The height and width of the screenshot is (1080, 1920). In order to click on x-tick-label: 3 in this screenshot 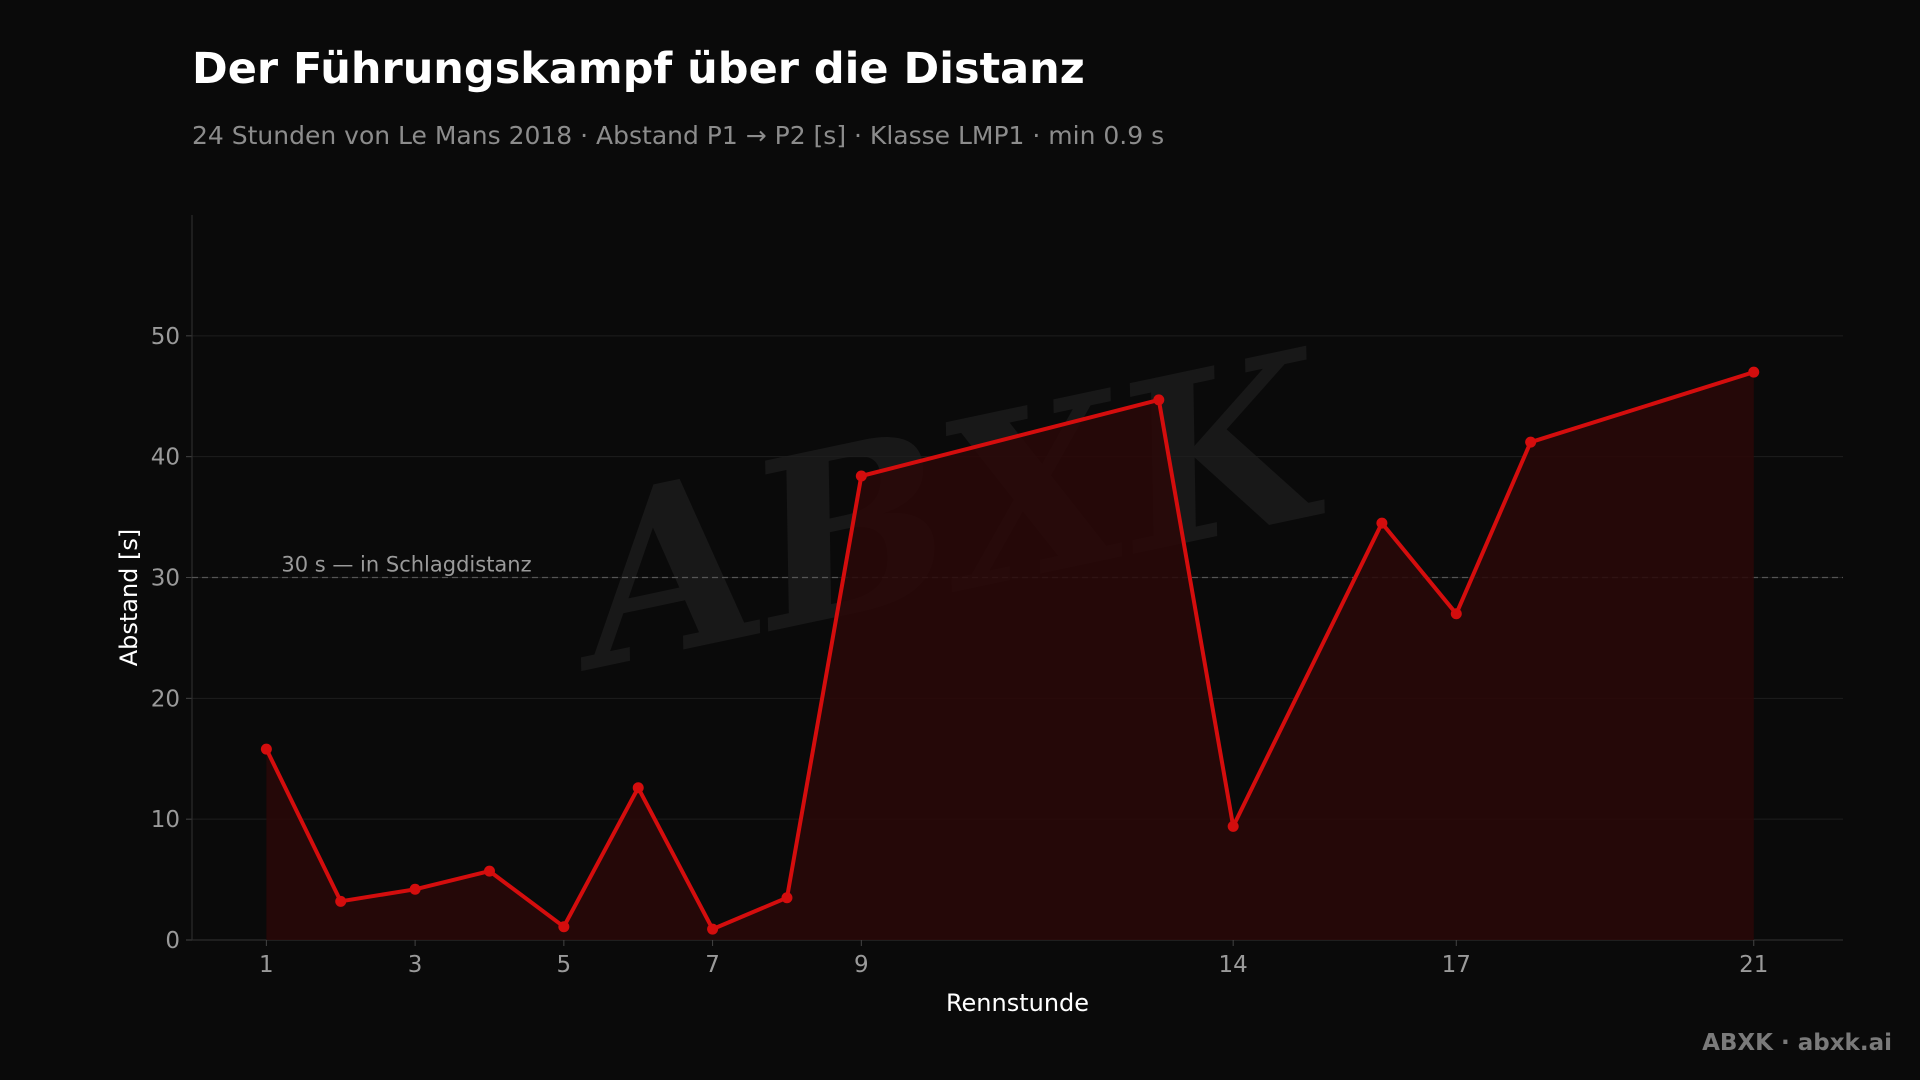, I will do `click(415, 965)`.